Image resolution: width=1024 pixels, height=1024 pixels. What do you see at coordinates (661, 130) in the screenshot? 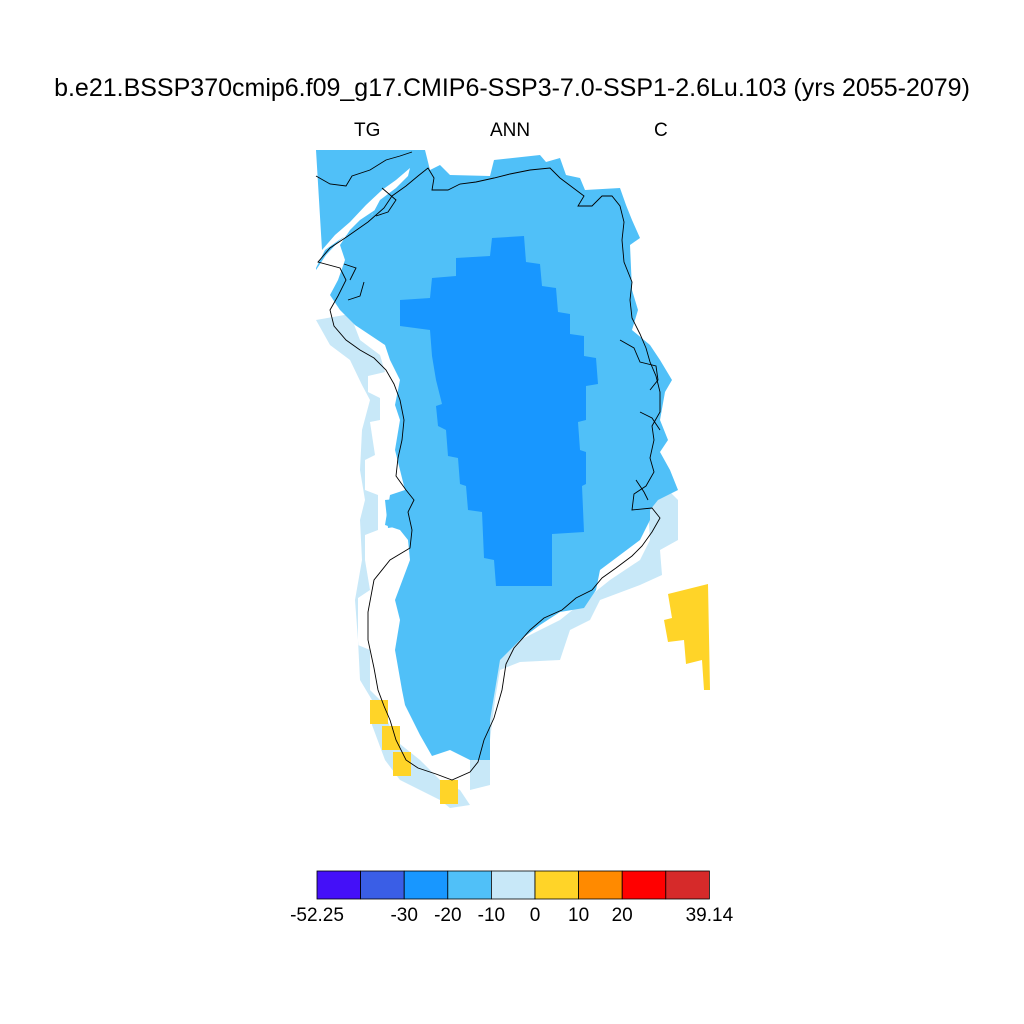
I see `units-label: C` at bounding box center [661, 130].